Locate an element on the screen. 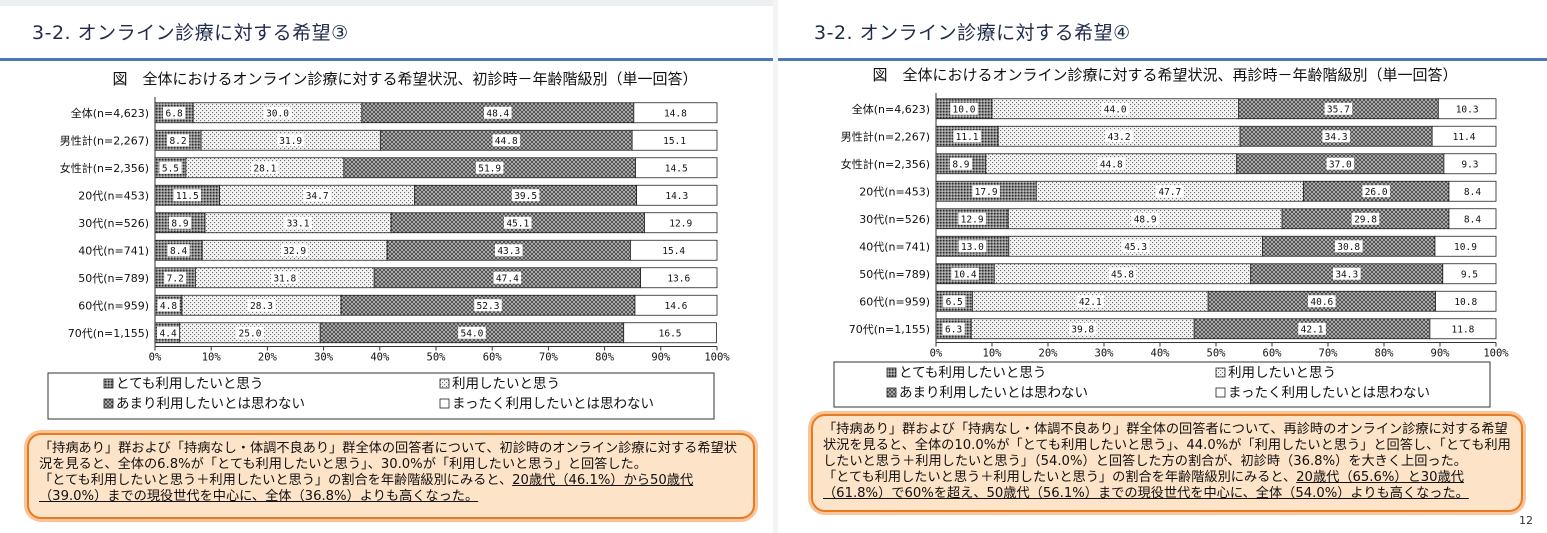  value-label: 14.3 is located at coordinates (676, 196).